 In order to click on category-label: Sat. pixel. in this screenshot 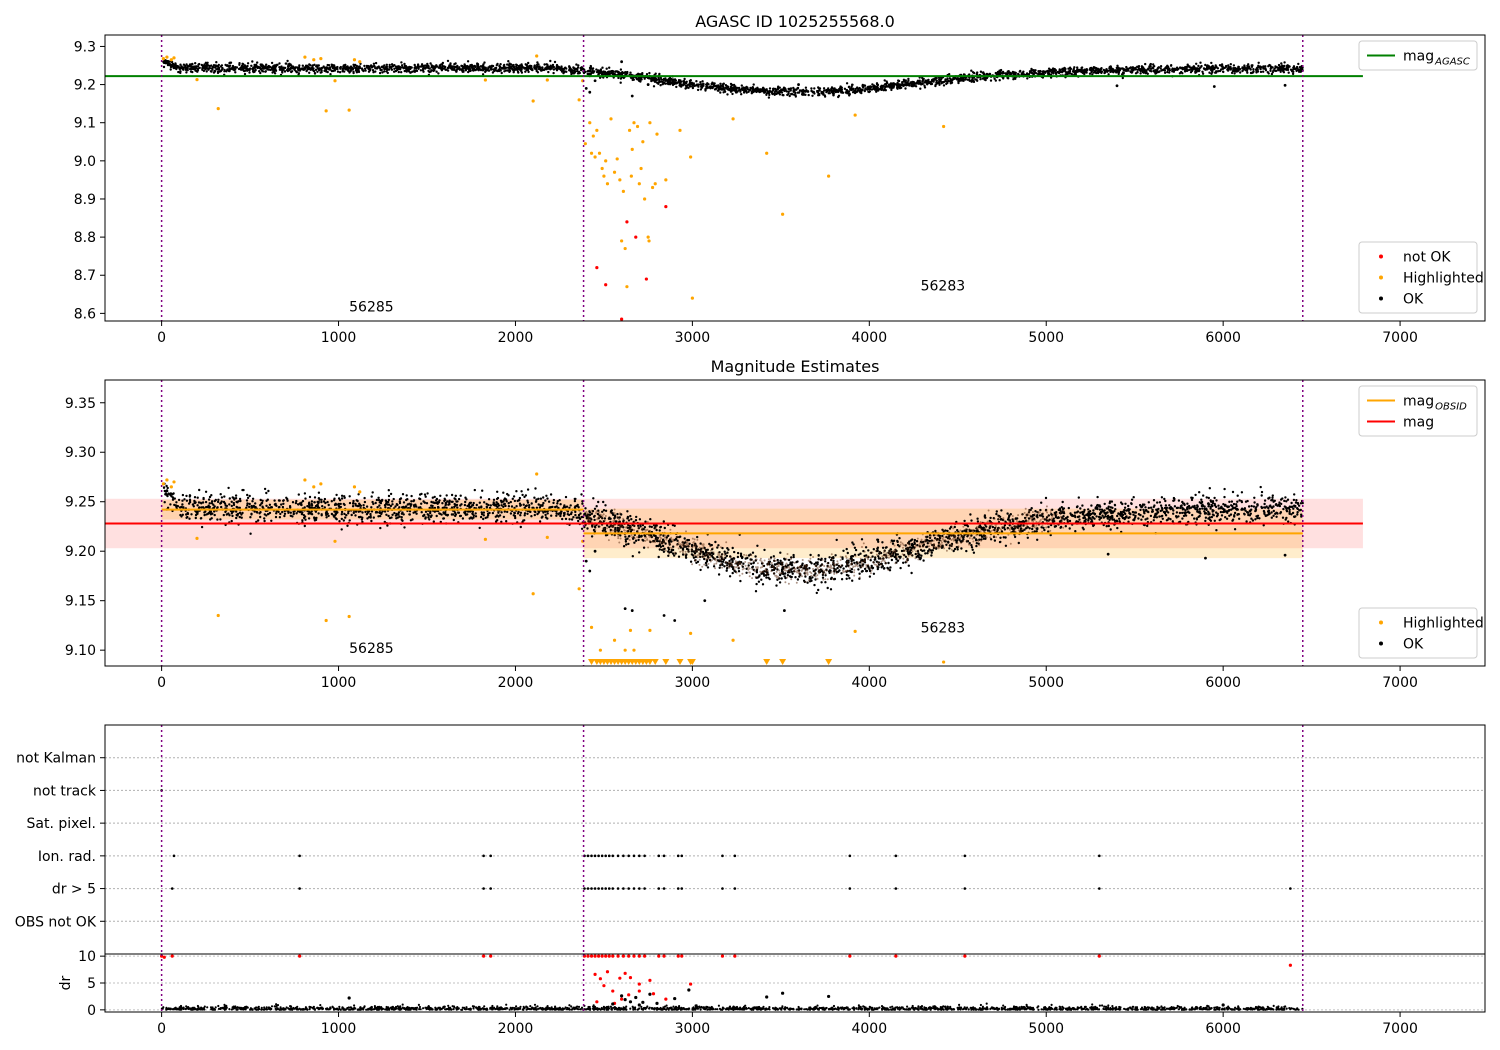, I will do `click(61, 824)`.